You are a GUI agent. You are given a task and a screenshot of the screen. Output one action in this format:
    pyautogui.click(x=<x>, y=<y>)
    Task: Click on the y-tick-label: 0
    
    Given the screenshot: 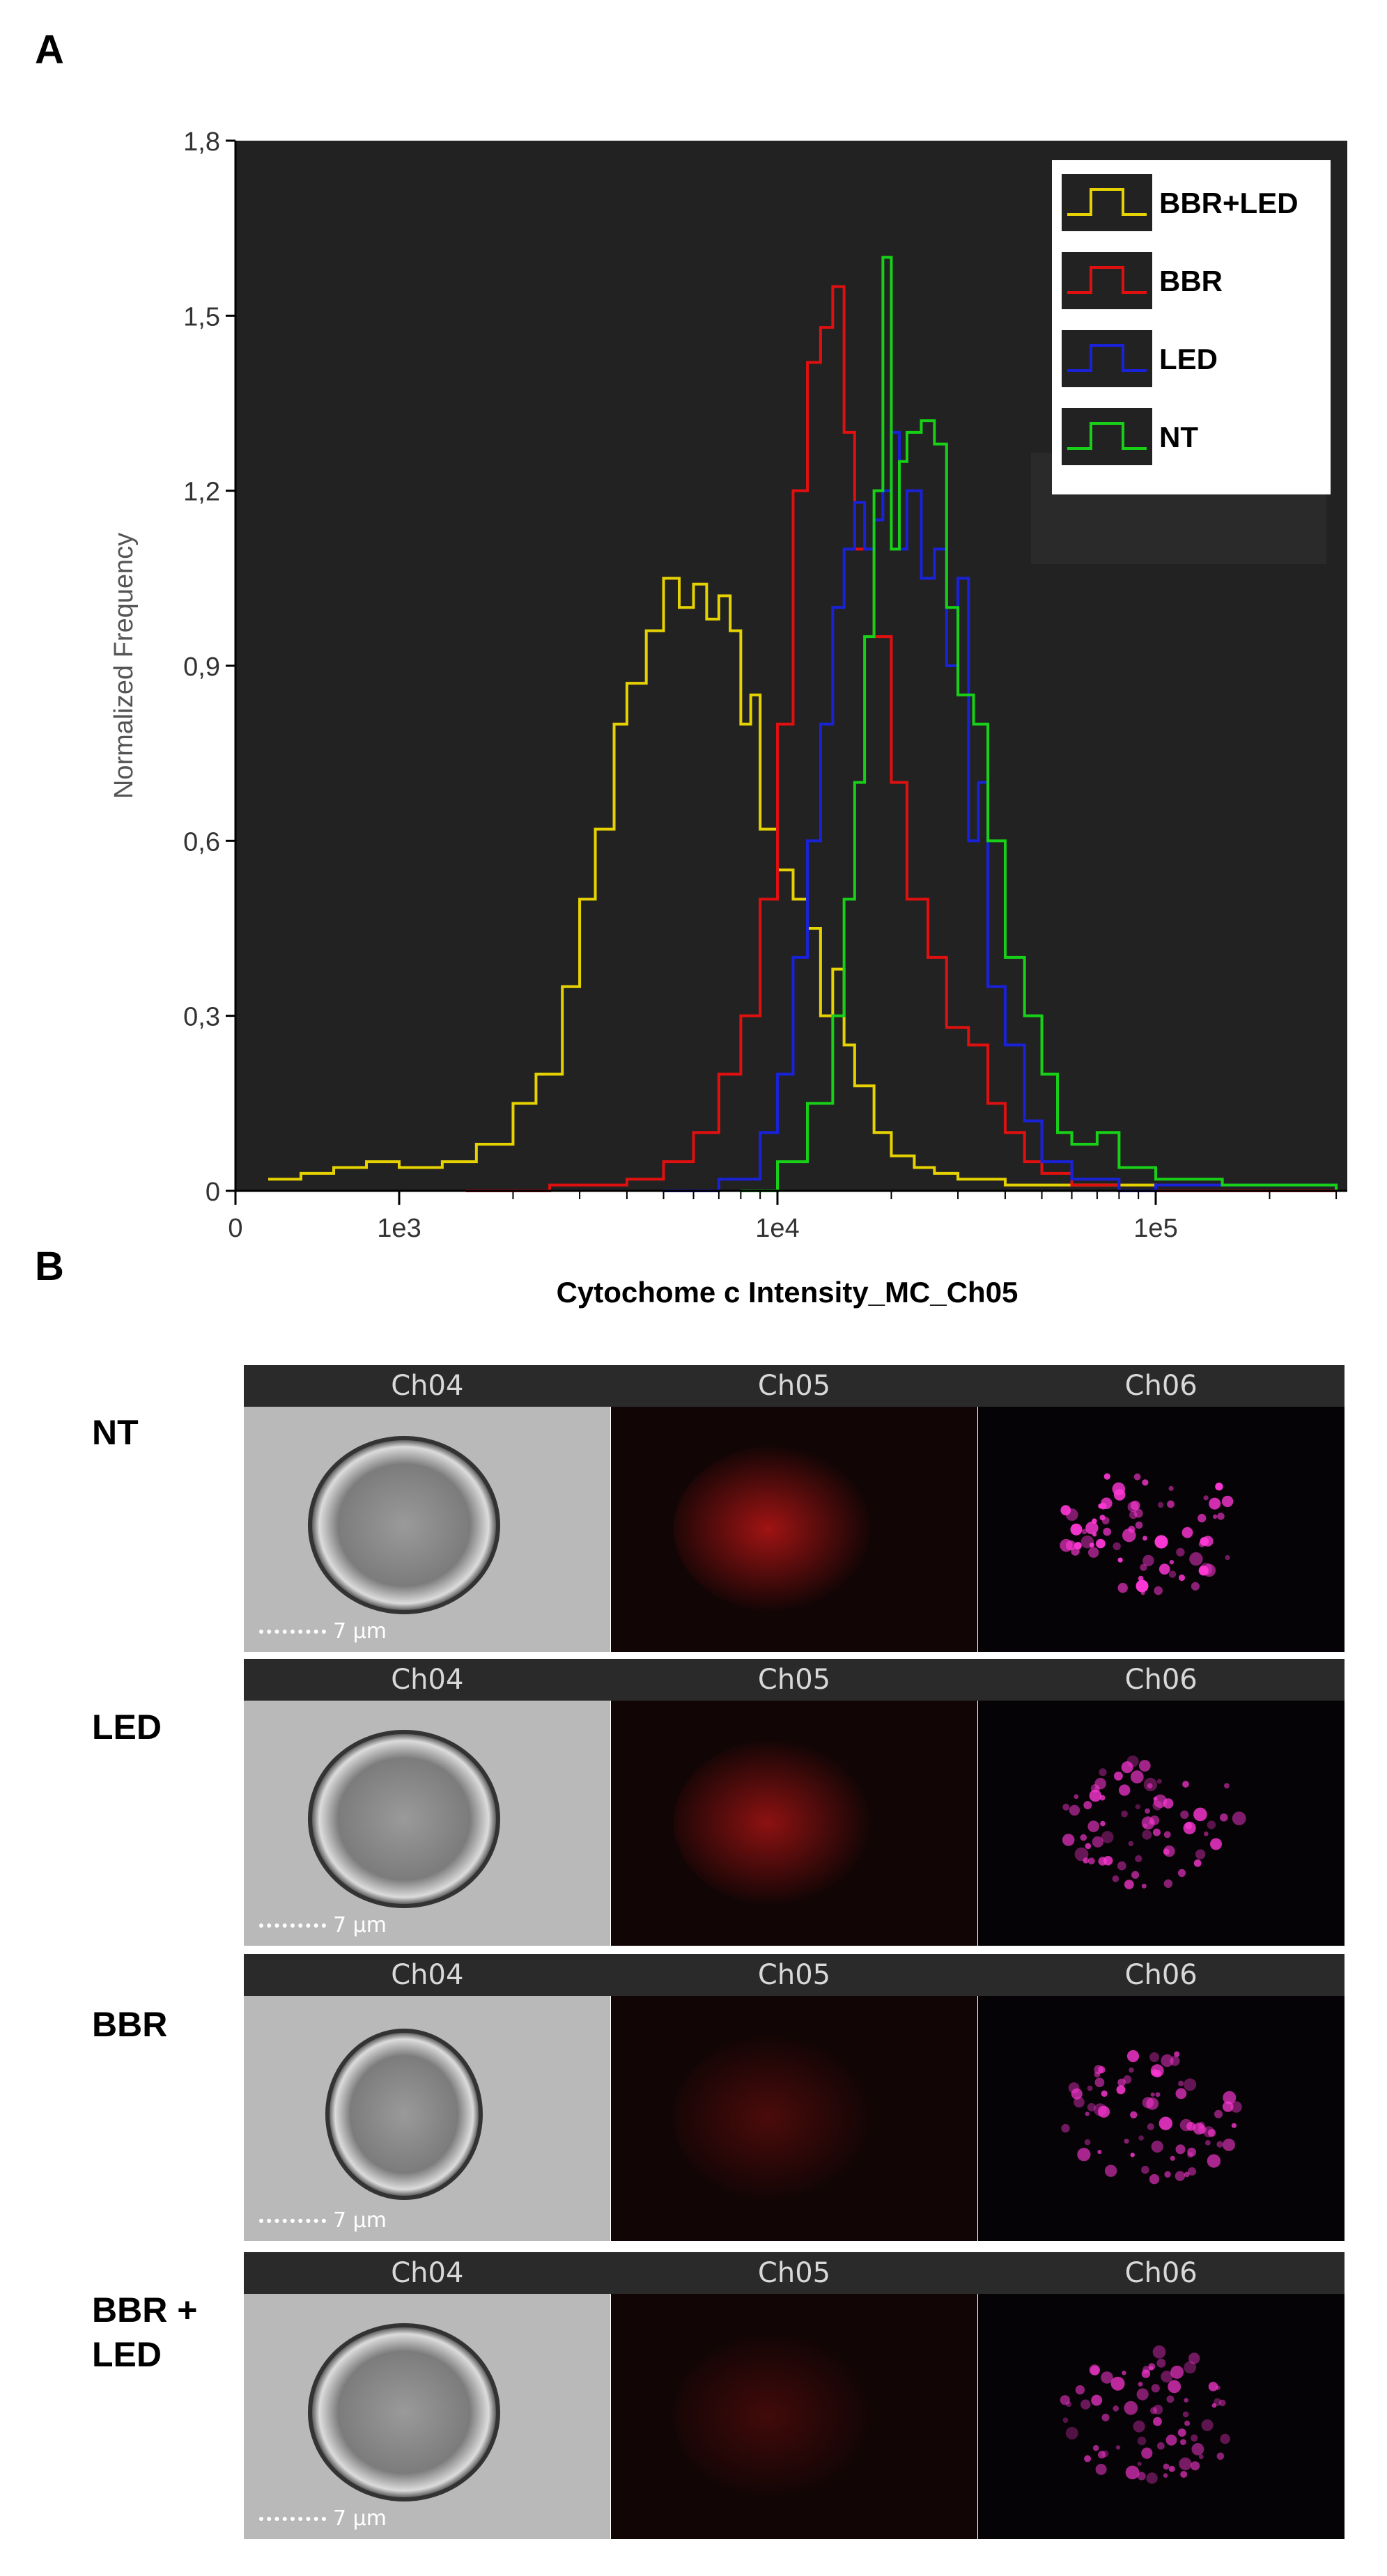 What is the action you would take?
    pyautogui.click(x=213, y=1192)
    